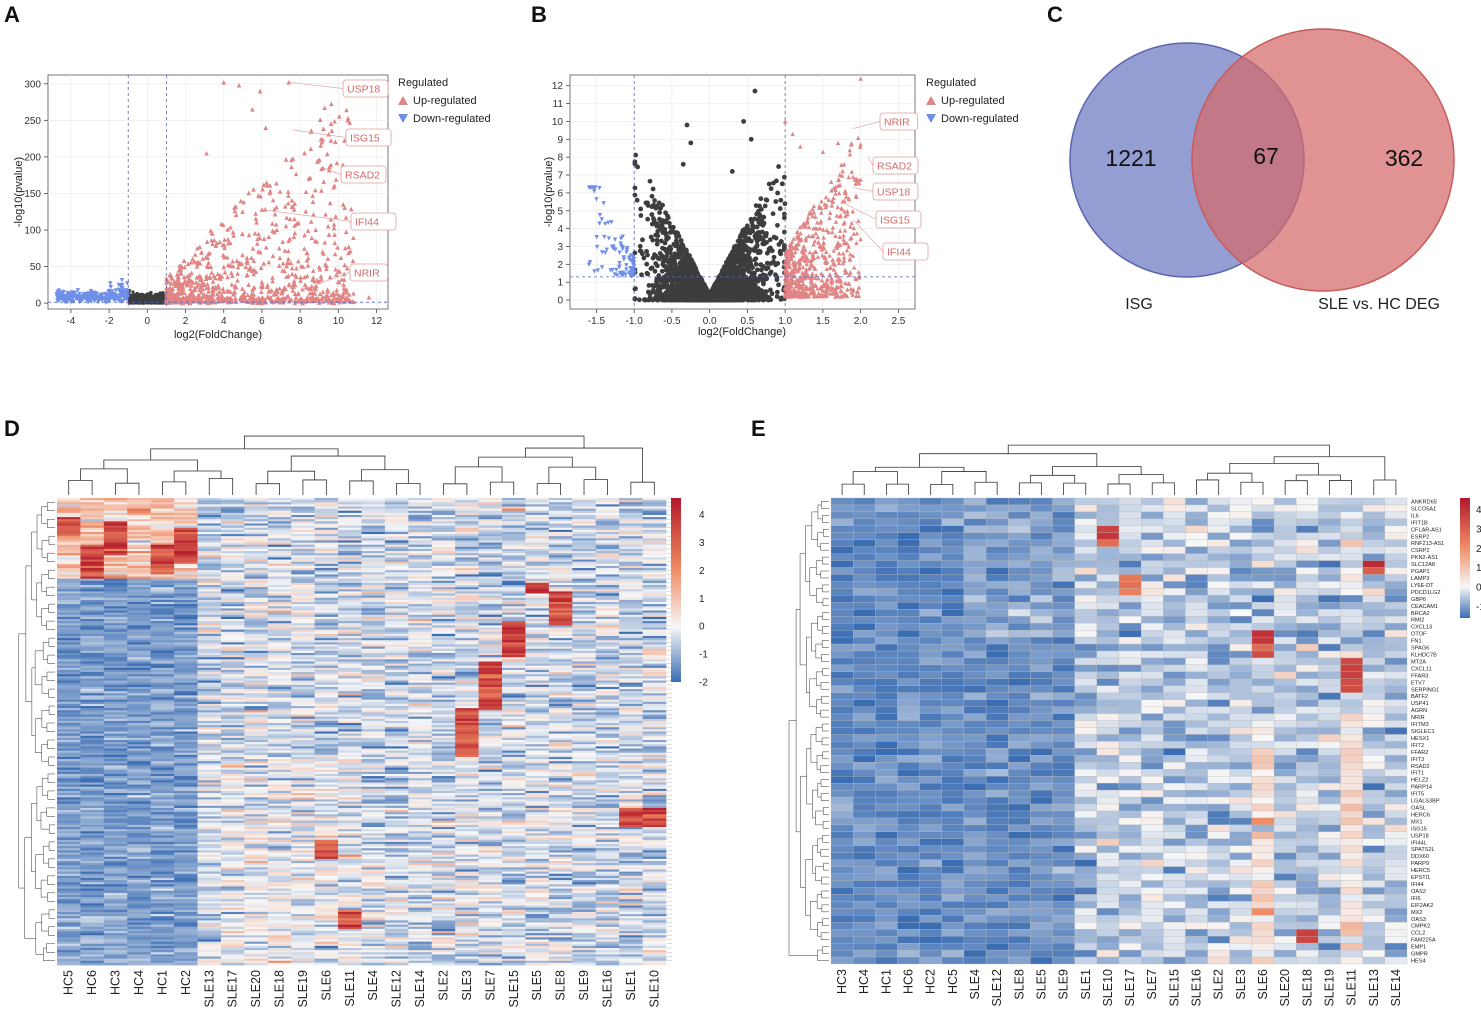 The width and height of the screenshot is (1481, 1009). I want to click on legend-a-up-marker, so click(403, 100).